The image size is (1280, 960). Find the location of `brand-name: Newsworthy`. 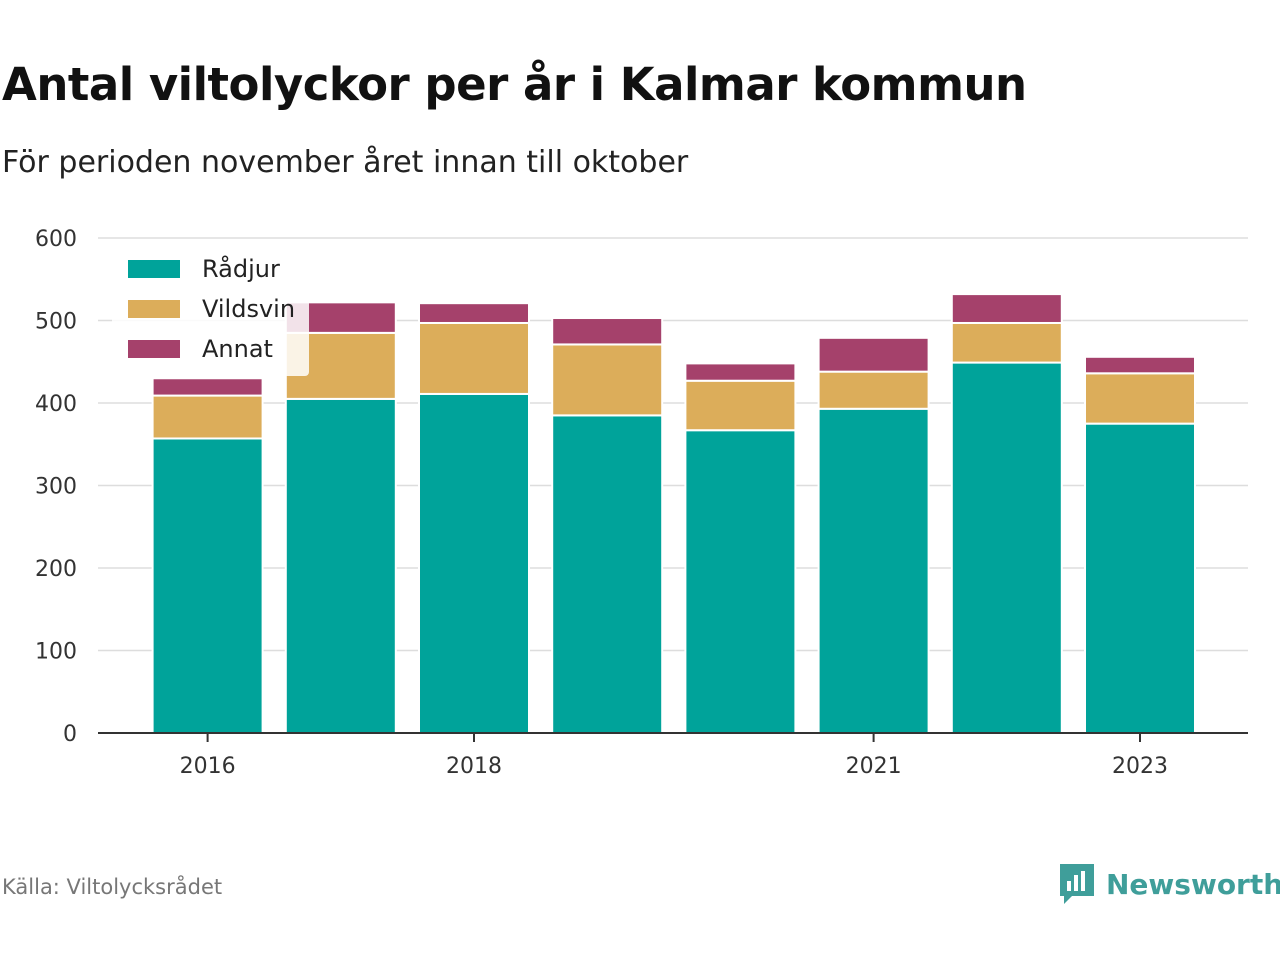

brand-name: Newsworthy is located at coordinates (1193, 884).